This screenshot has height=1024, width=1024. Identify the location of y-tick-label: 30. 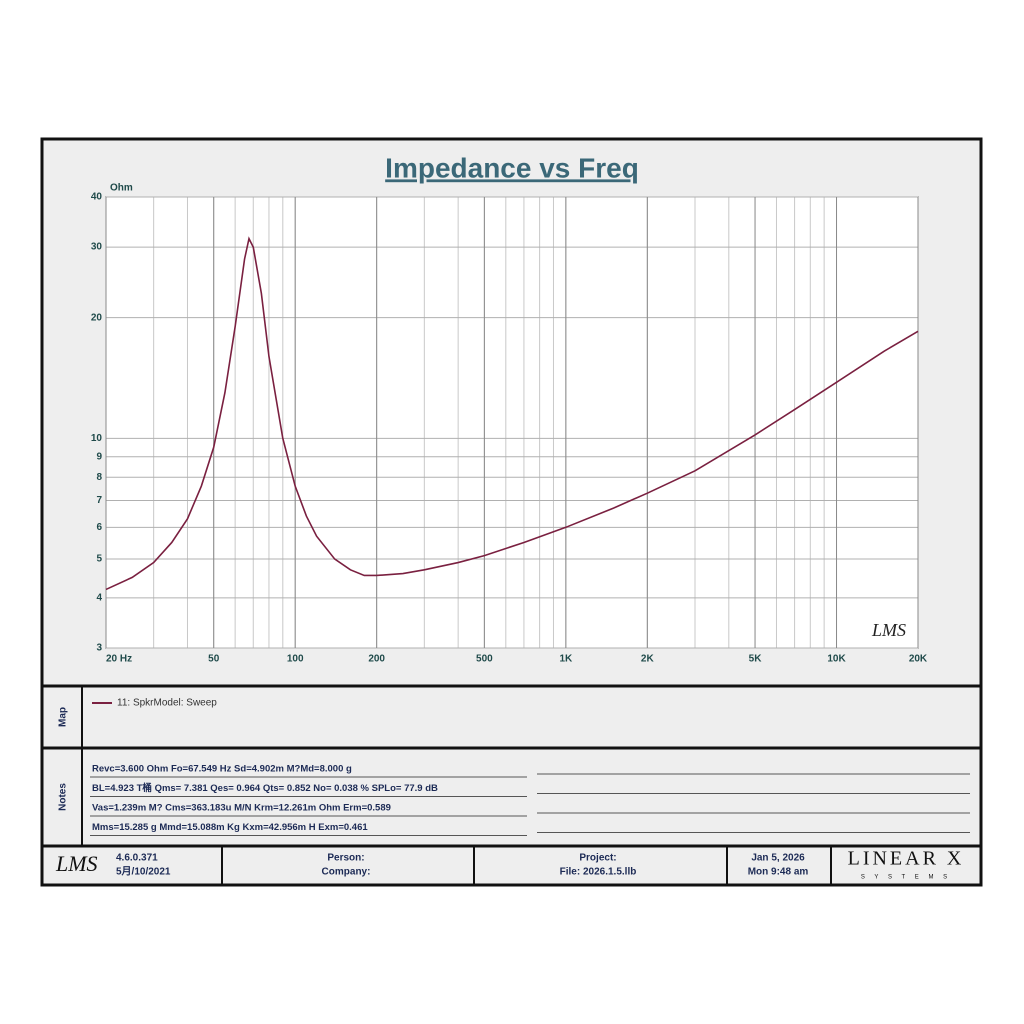
(97, 247).